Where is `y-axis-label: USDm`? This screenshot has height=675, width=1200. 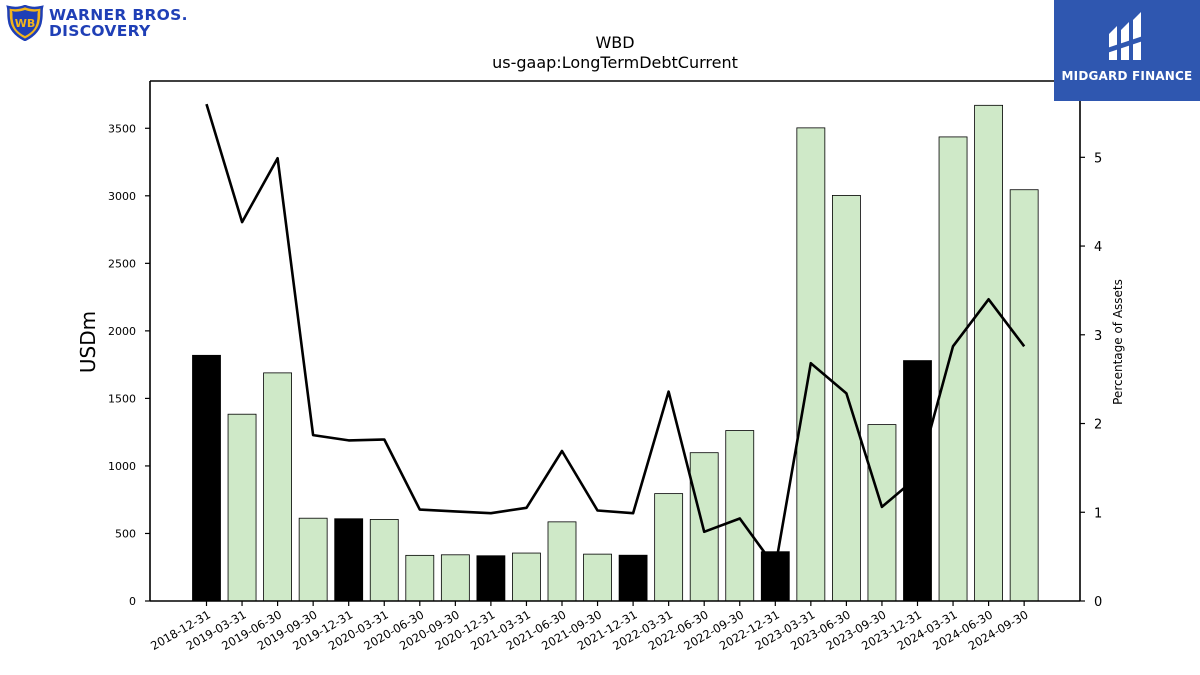
y-axis-label: USDm is located at coordinates (88, 342).